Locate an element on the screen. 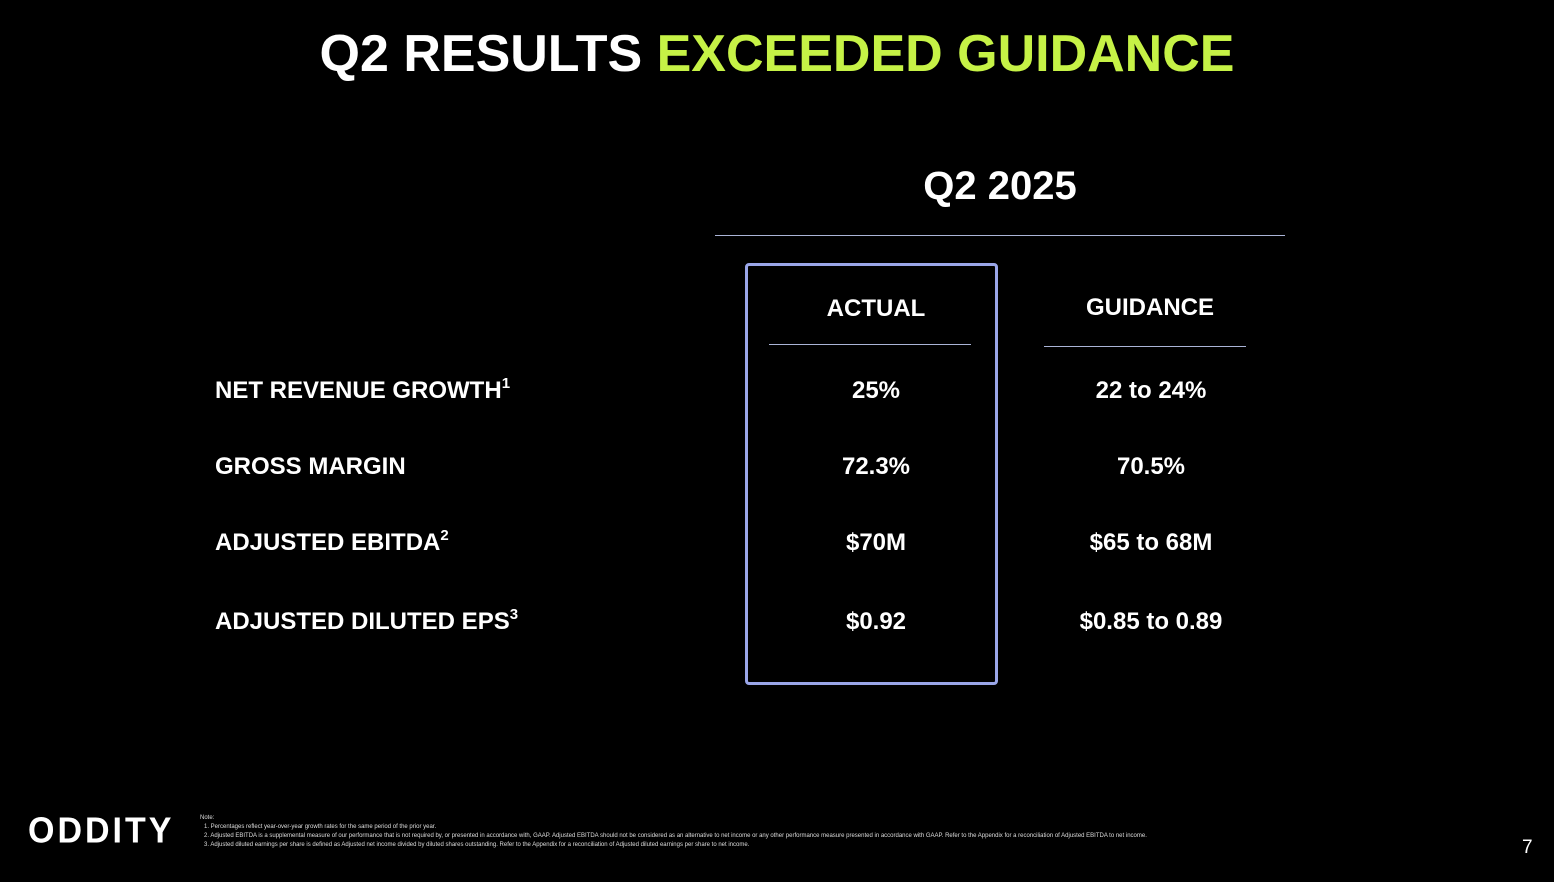  row-label: GROSS MARGIN is located at coordinates (310, 467).